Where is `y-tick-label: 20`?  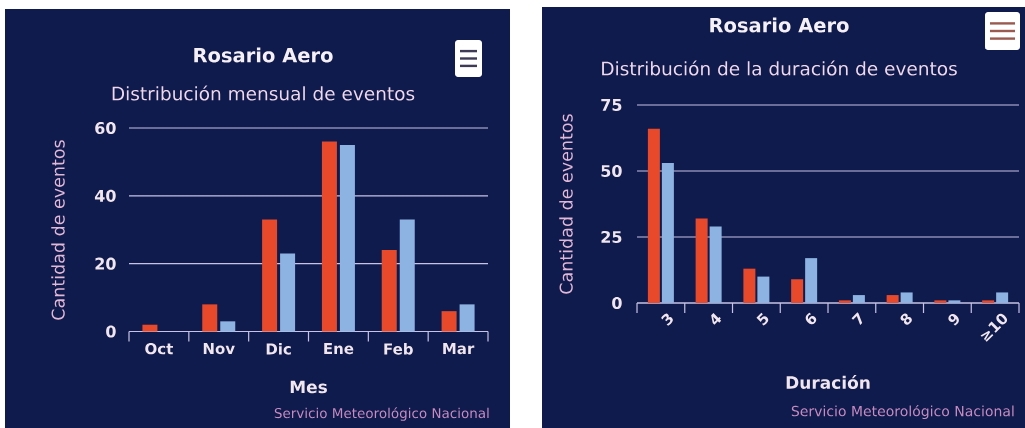
y-tick-label: 20 is located at coordinates (105, 263).